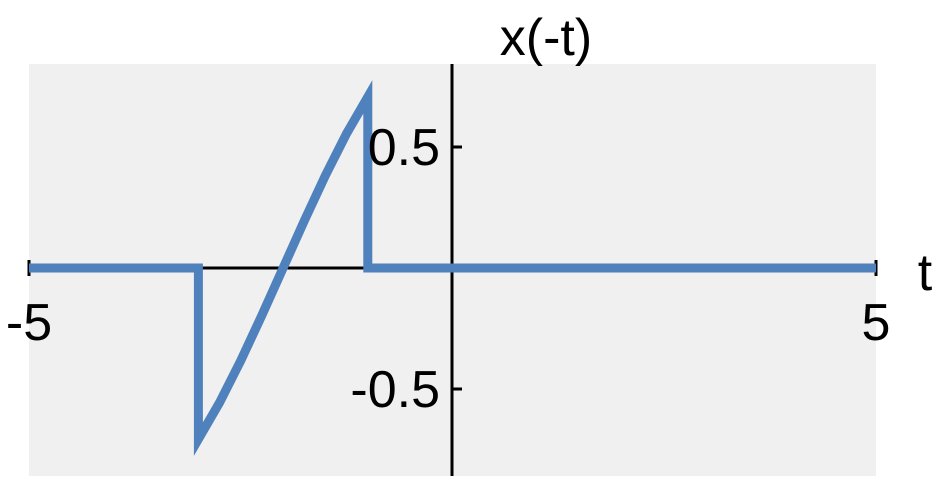  I want to click on y-tick-label: -0.5, so click(395, 390).